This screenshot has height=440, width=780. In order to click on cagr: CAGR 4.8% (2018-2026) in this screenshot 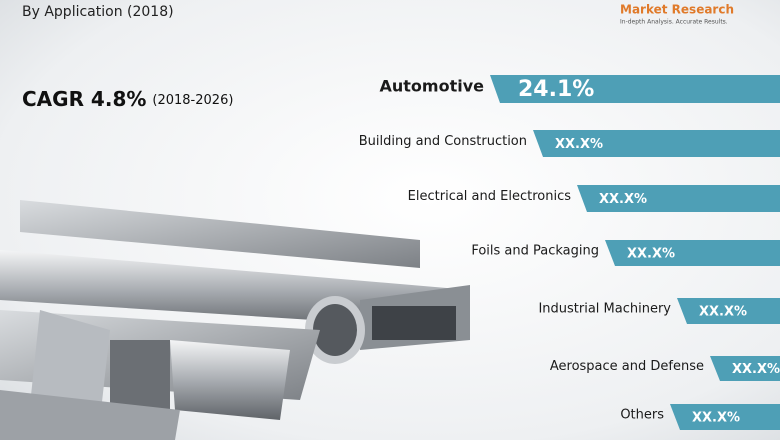, I will do `click(127, 99)`.